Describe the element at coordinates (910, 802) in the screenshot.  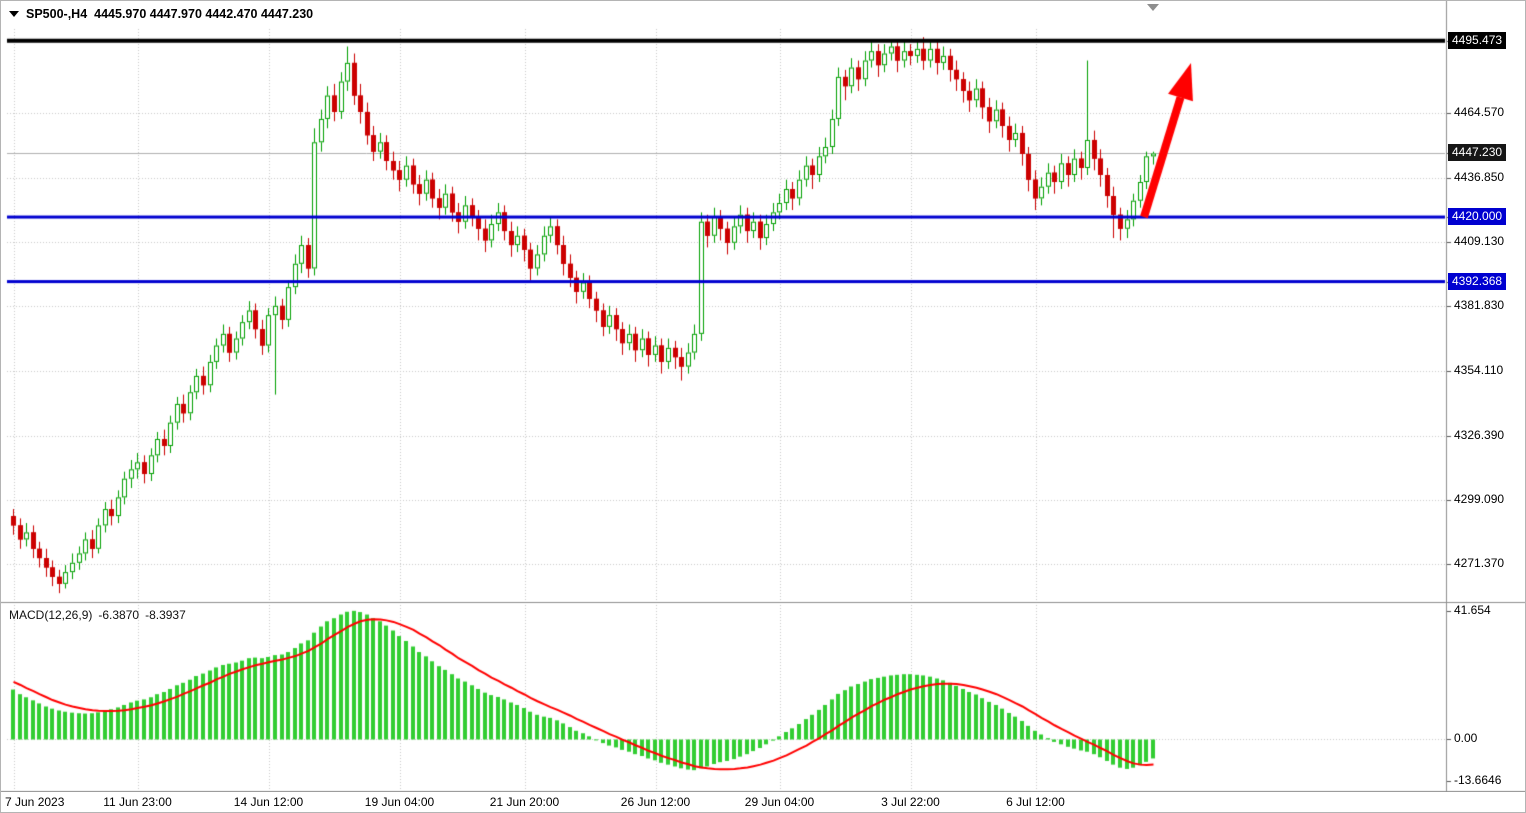
I see `time-axis-label: 3 Jul 22:00` at that location.